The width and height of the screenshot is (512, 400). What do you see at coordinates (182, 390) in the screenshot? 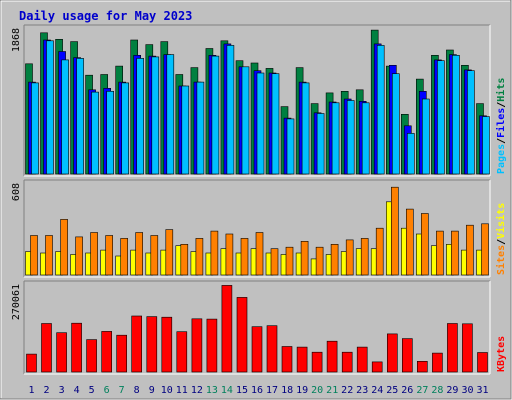
I see `x-tick-label-day-11: 11` at bounding box center [182, 390].